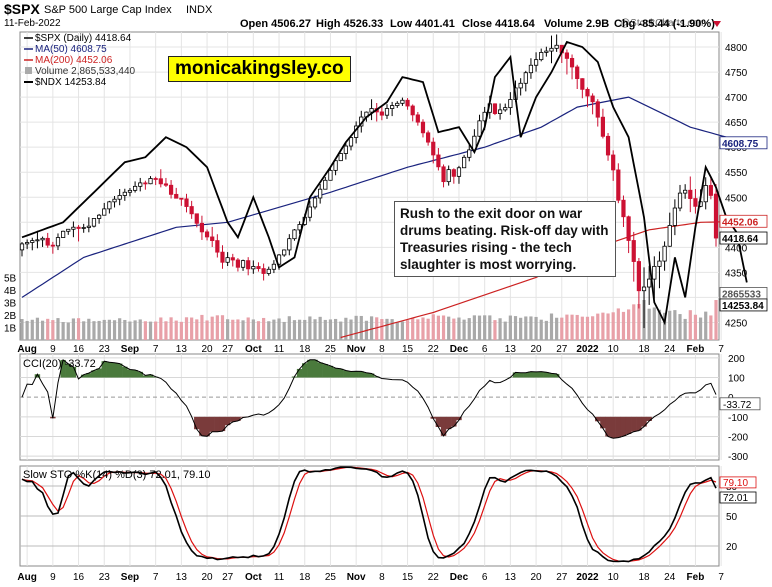  I want to click on date-tick-label: 6, so click(485, 577).